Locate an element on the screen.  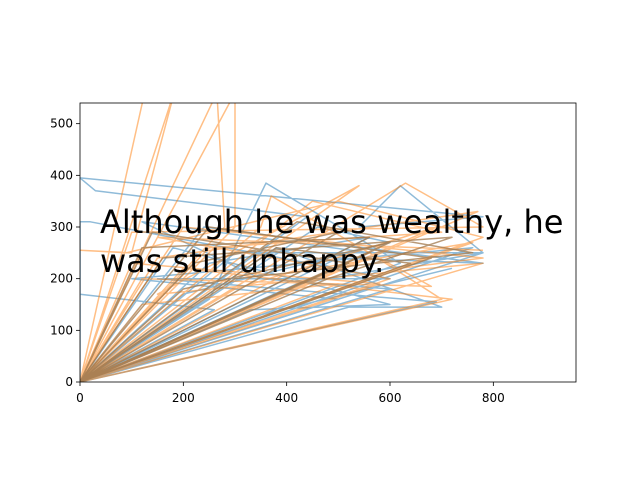
annotation-line-1: Although he was wealthy, he is located at coordinates (331, 222).